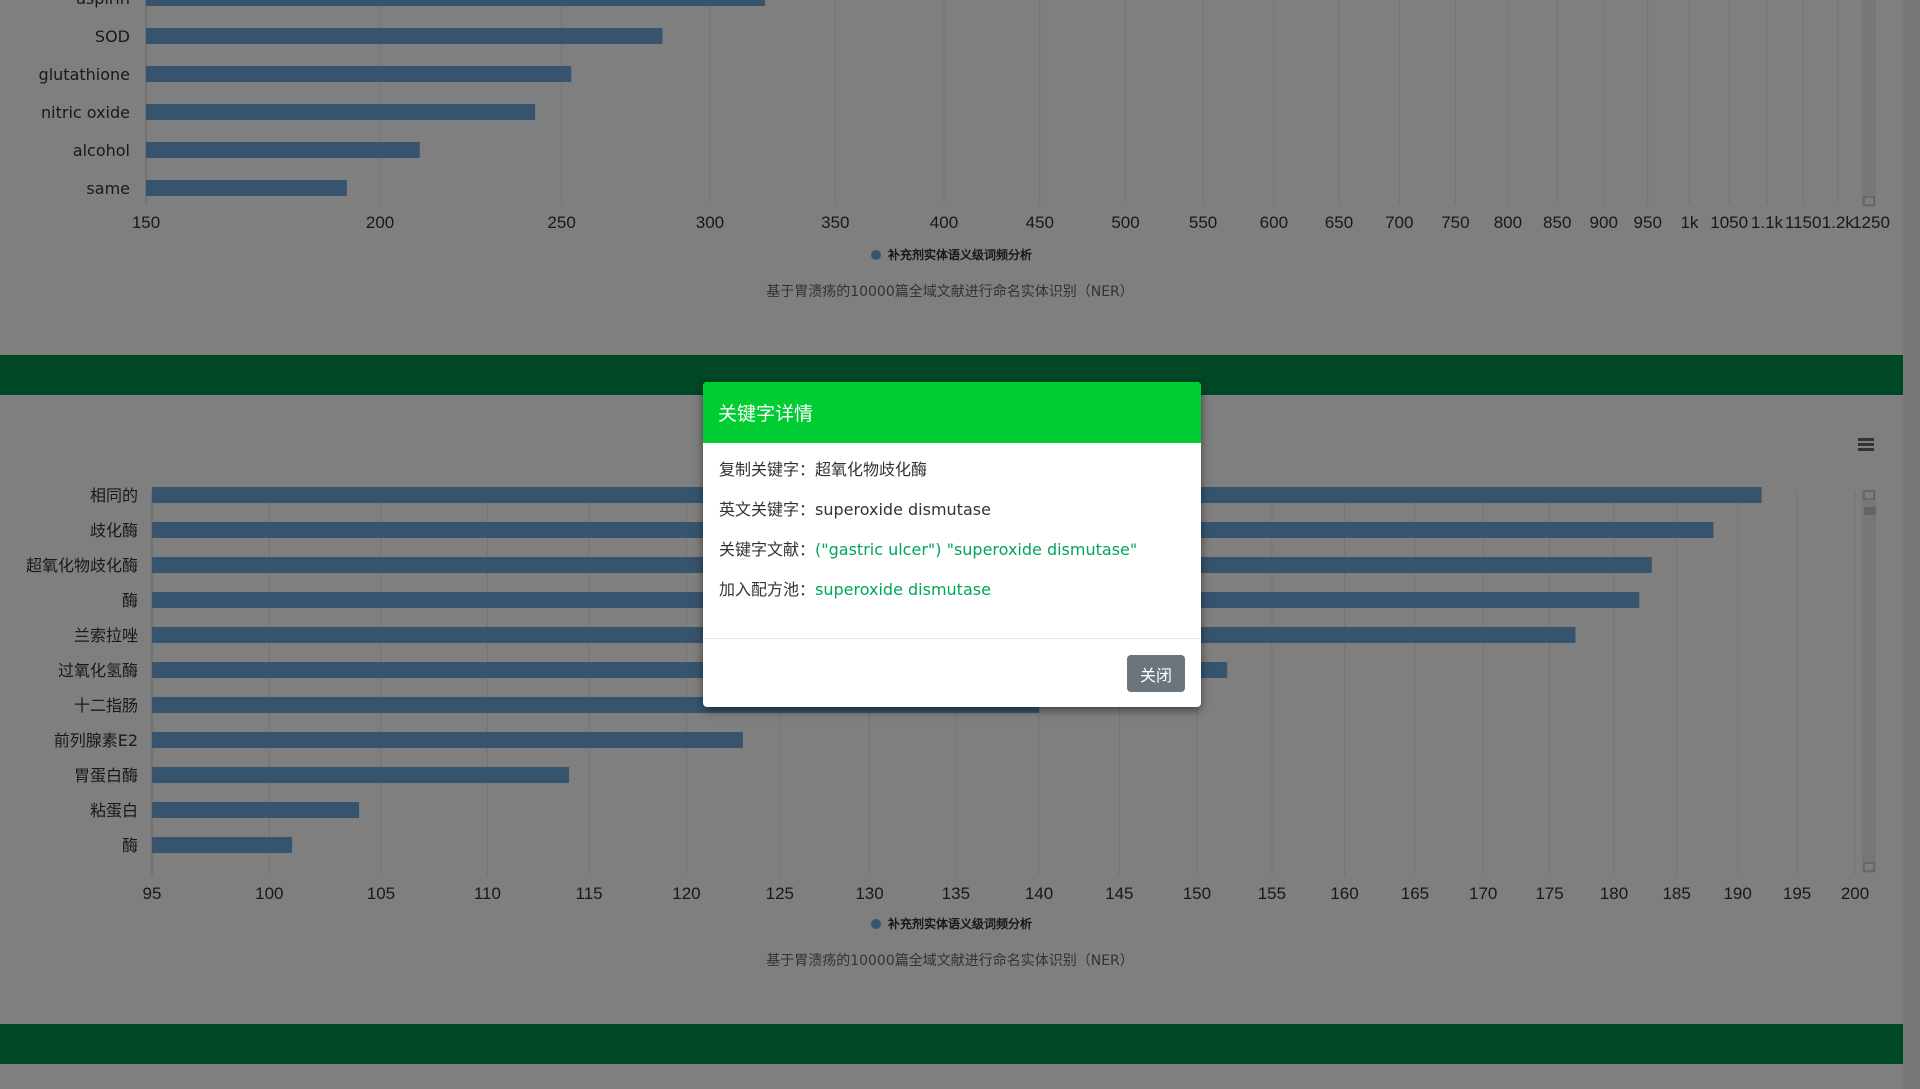 The image size is (1920, 1089). I want to click on add-formula-pool-label: 加入配方池：, so click(767, 589).